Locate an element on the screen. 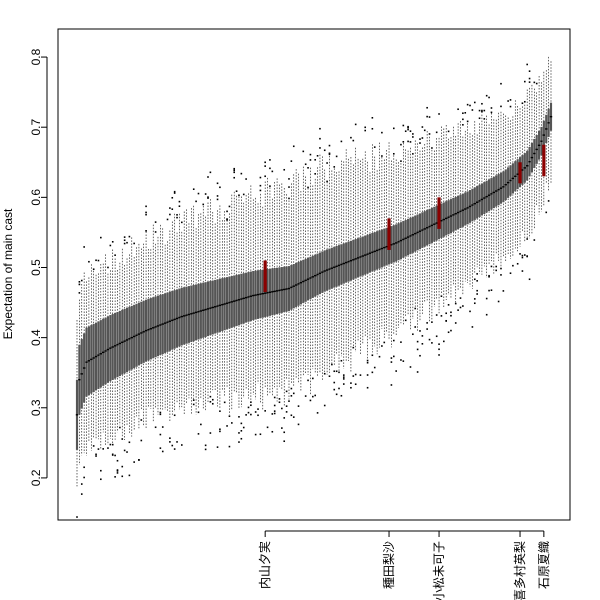  highlight-layer is located at coordinates (404, 218).